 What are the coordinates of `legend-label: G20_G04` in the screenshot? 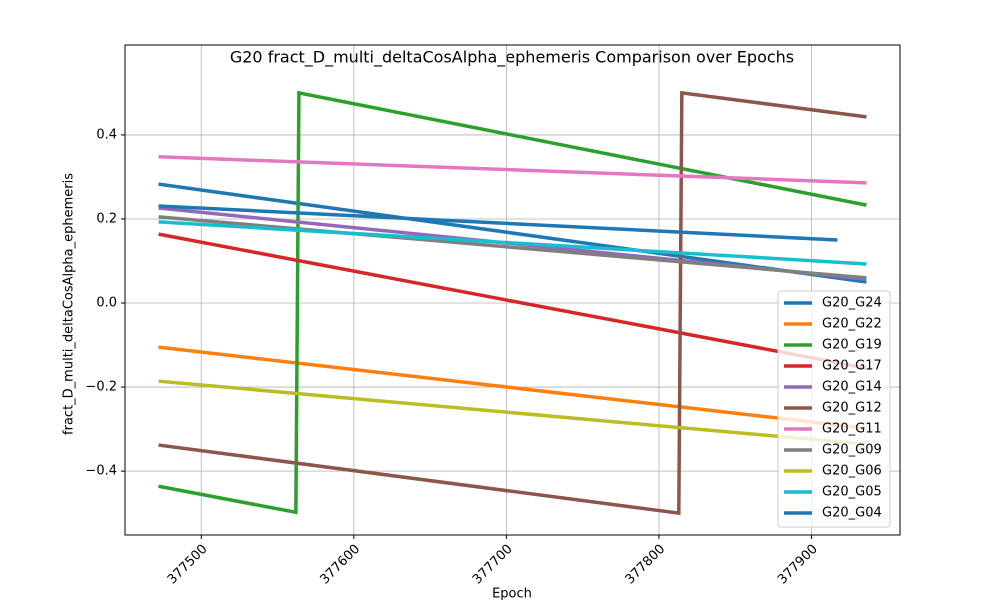 It's located at (852, 513).